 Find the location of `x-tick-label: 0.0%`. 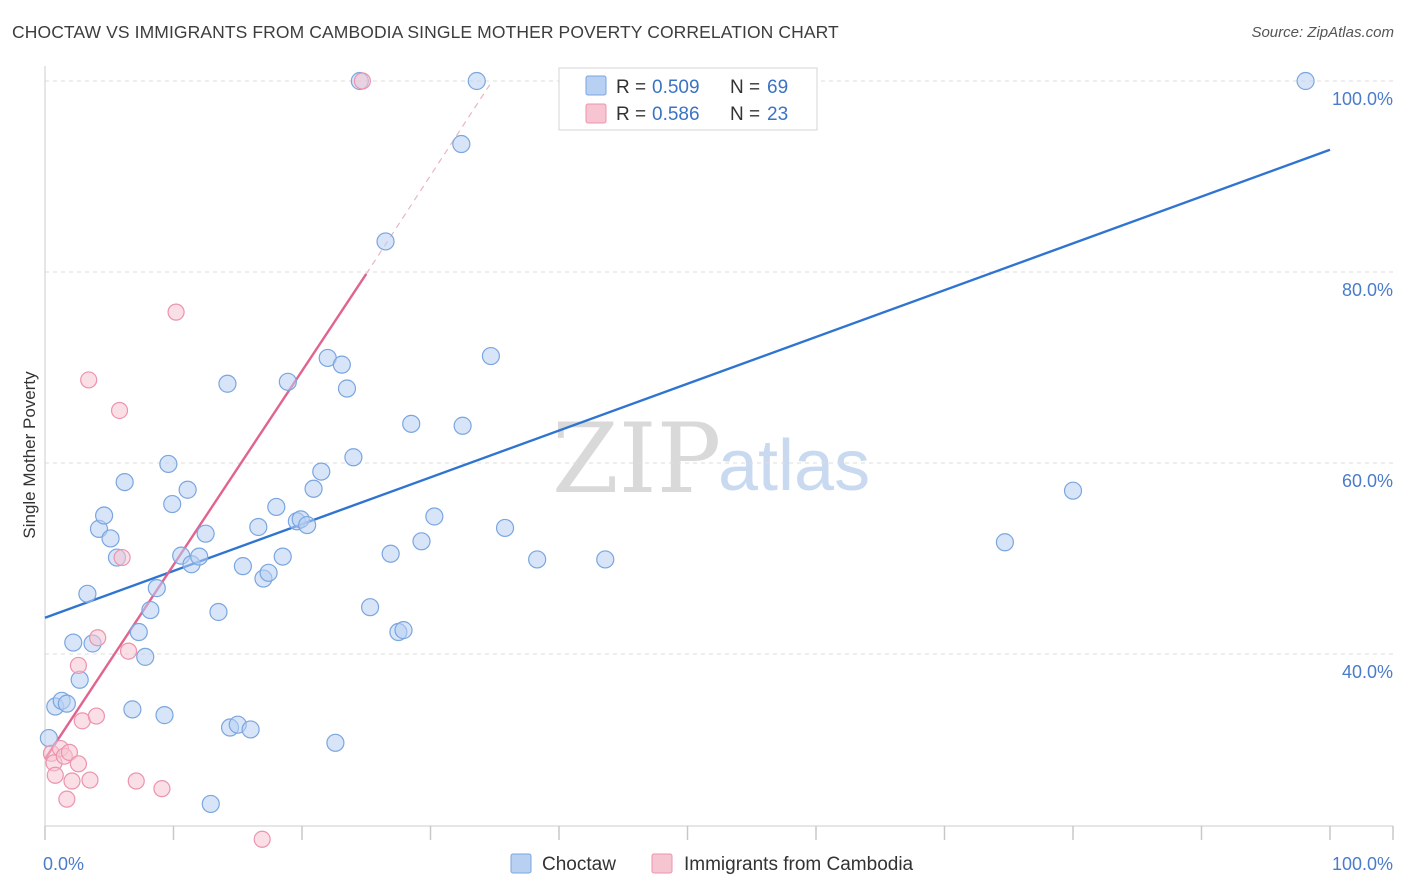

x-tick-label: 0.0% is located at coordinates (63, 864).